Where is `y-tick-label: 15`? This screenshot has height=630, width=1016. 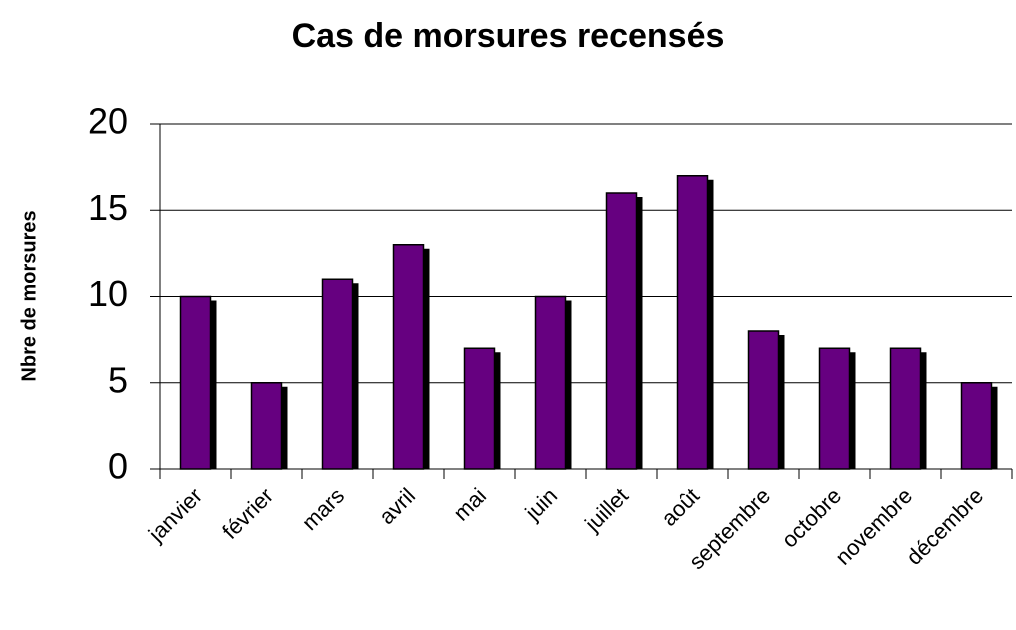 y-tick-label: 15 is located at coordinates (108, 207).